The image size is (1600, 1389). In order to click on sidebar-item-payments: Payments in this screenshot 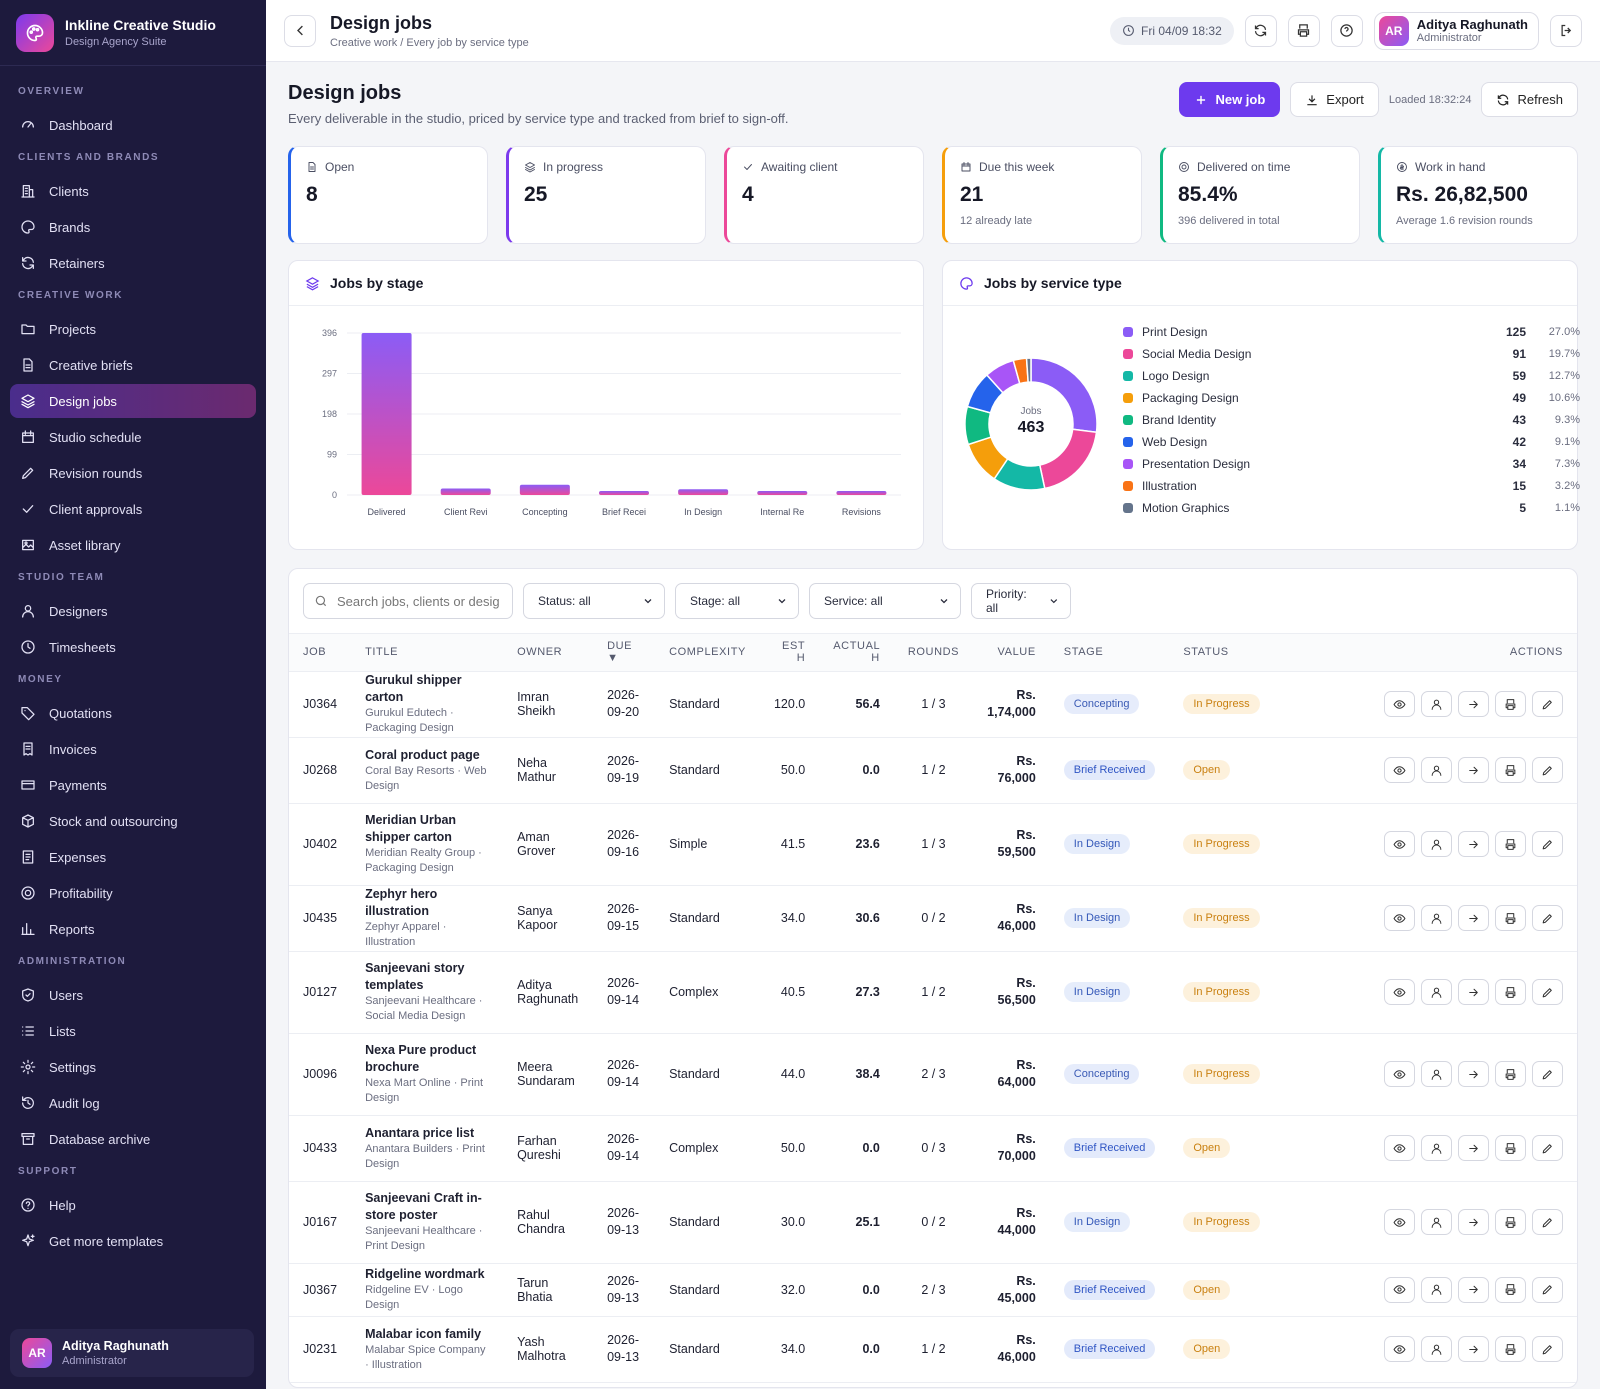, I will do `click(133, 785)`.